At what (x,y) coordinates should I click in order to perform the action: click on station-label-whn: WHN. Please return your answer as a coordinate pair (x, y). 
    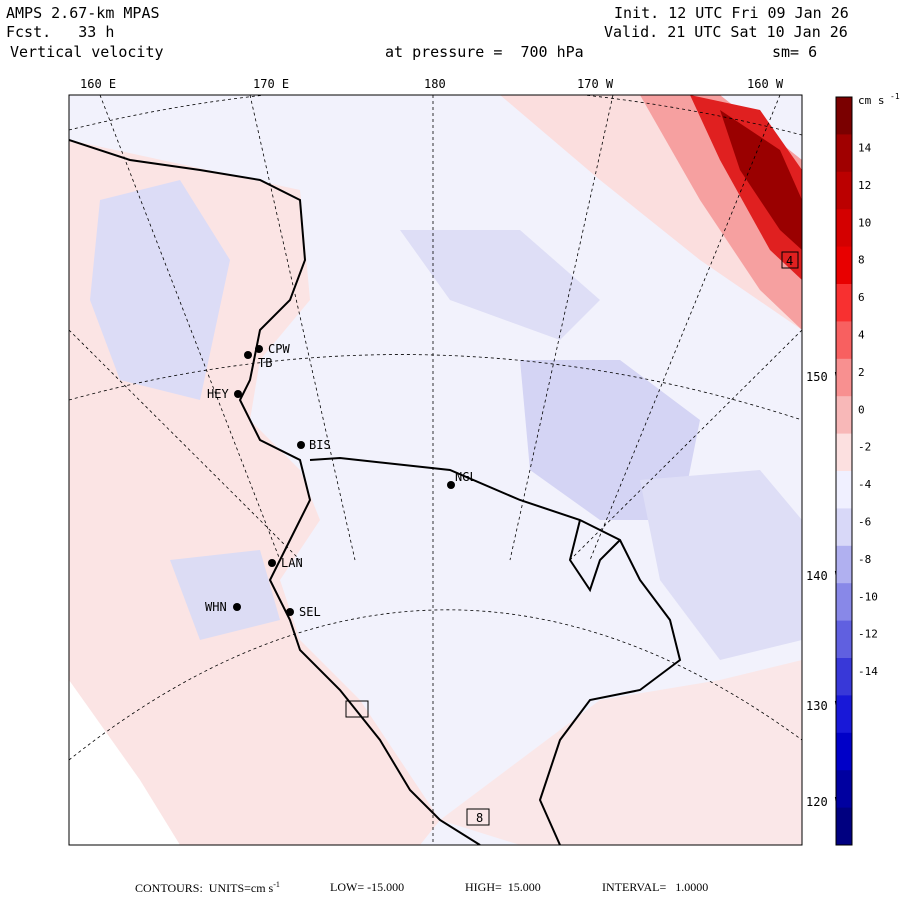
    Looking at the image, I should click on (216, 607).